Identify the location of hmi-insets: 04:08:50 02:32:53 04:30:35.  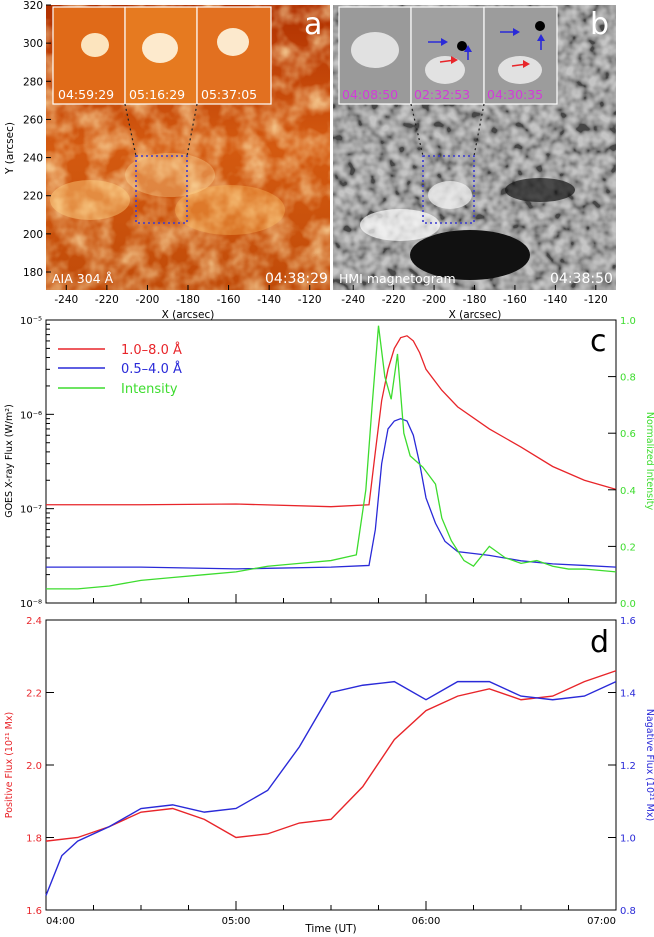
(448, 55).